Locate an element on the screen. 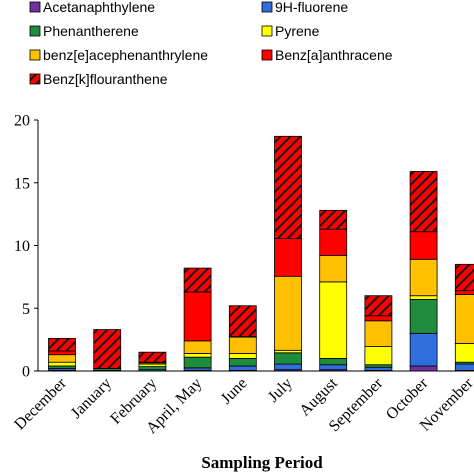  legend-item: Pyrene is located at coordinates (290, 31).